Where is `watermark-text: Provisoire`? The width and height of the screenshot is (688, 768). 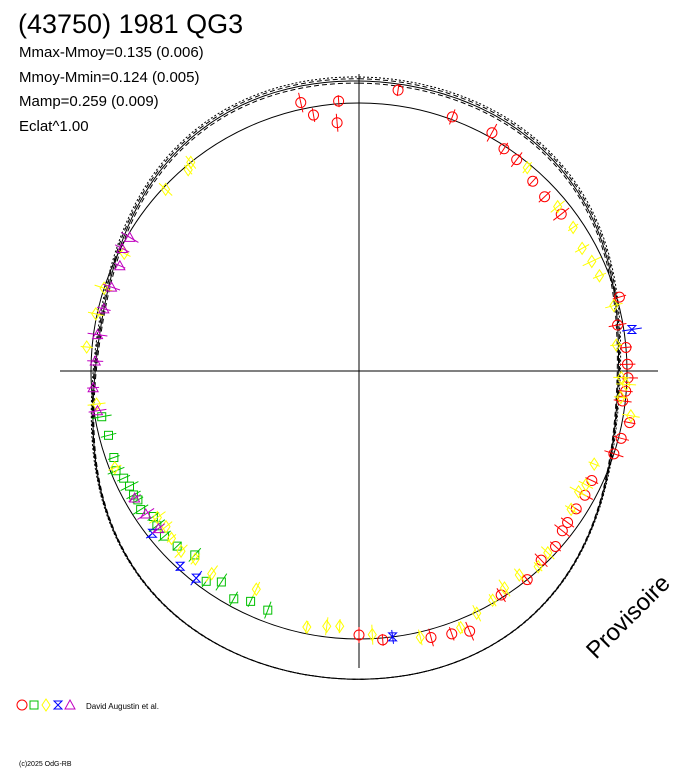
watermark-text: Provisoire is located at coordinates (628, 617).